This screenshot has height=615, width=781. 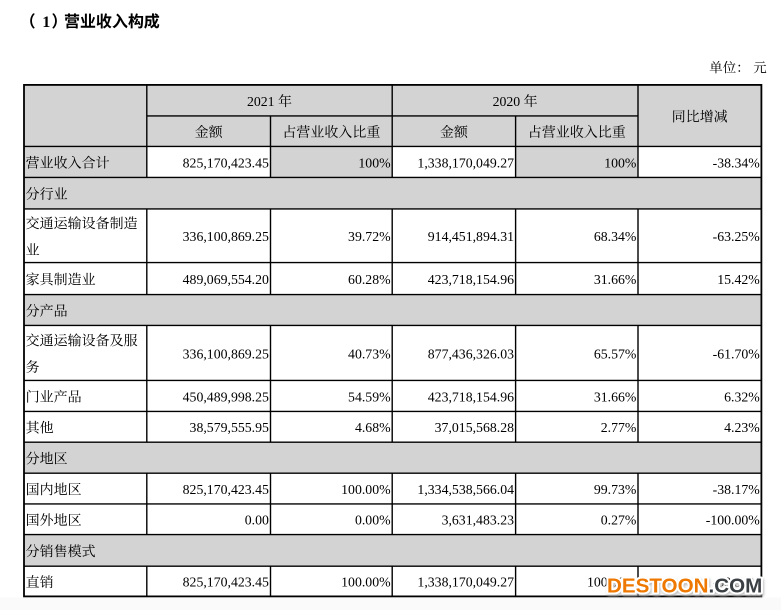 I want to click on svg-text: 68.34%, so click(x=615, y=236).